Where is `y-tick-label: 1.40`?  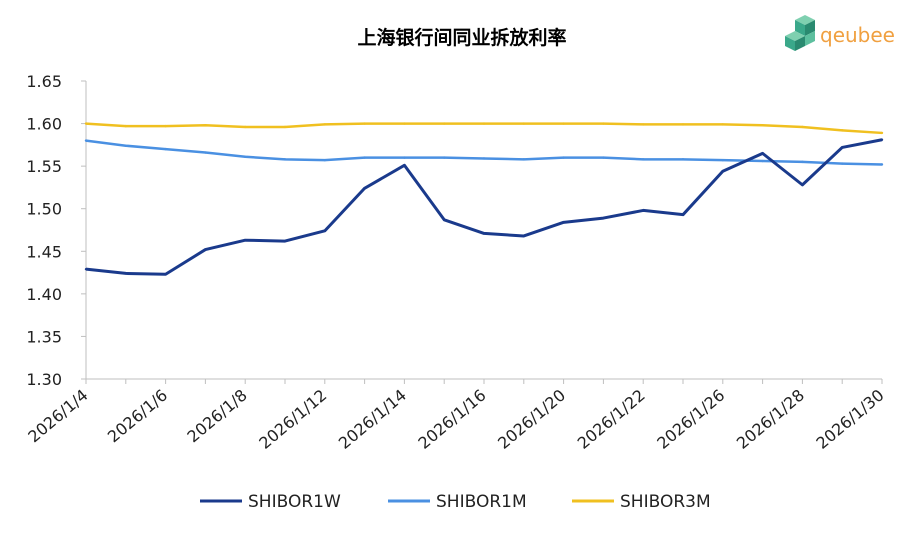 y-tick-label: 1.40 is located at coordinates (44, 294).